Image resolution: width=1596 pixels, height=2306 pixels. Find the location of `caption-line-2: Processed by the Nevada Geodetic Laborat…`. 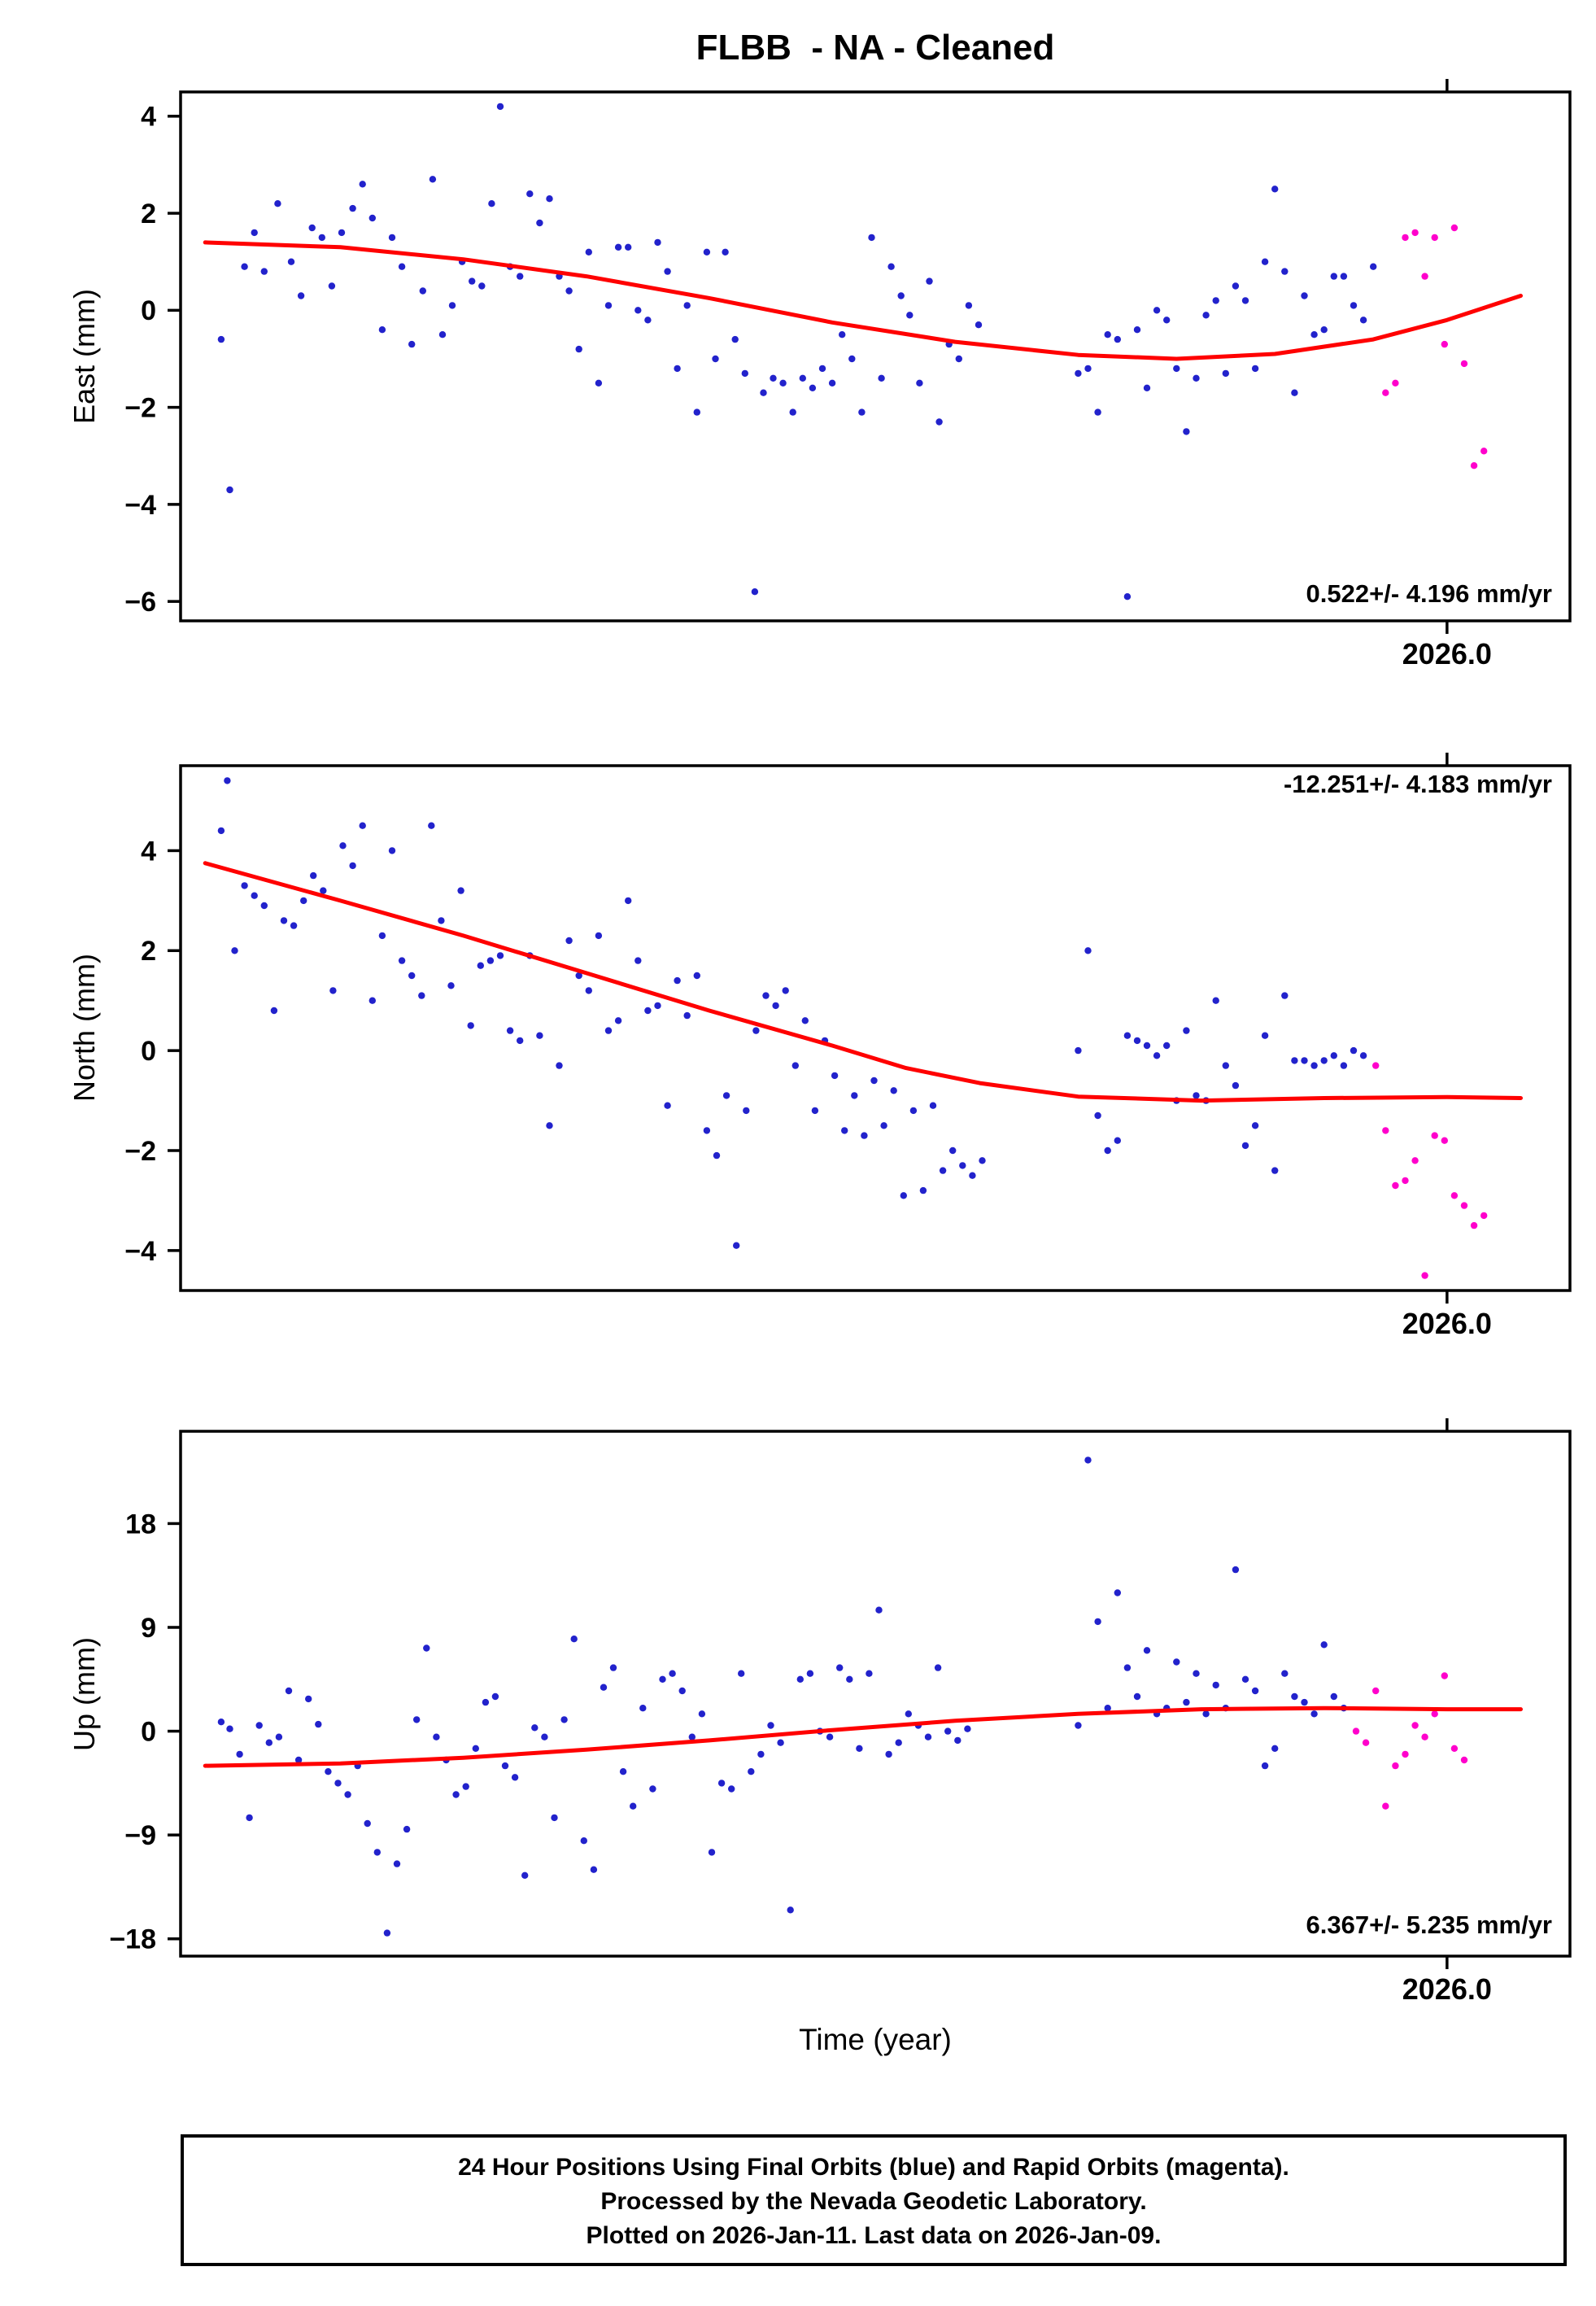

caption-line-2: Processed by the Nevada Geodetic Laborat… is located at coordinates (873, 2201).